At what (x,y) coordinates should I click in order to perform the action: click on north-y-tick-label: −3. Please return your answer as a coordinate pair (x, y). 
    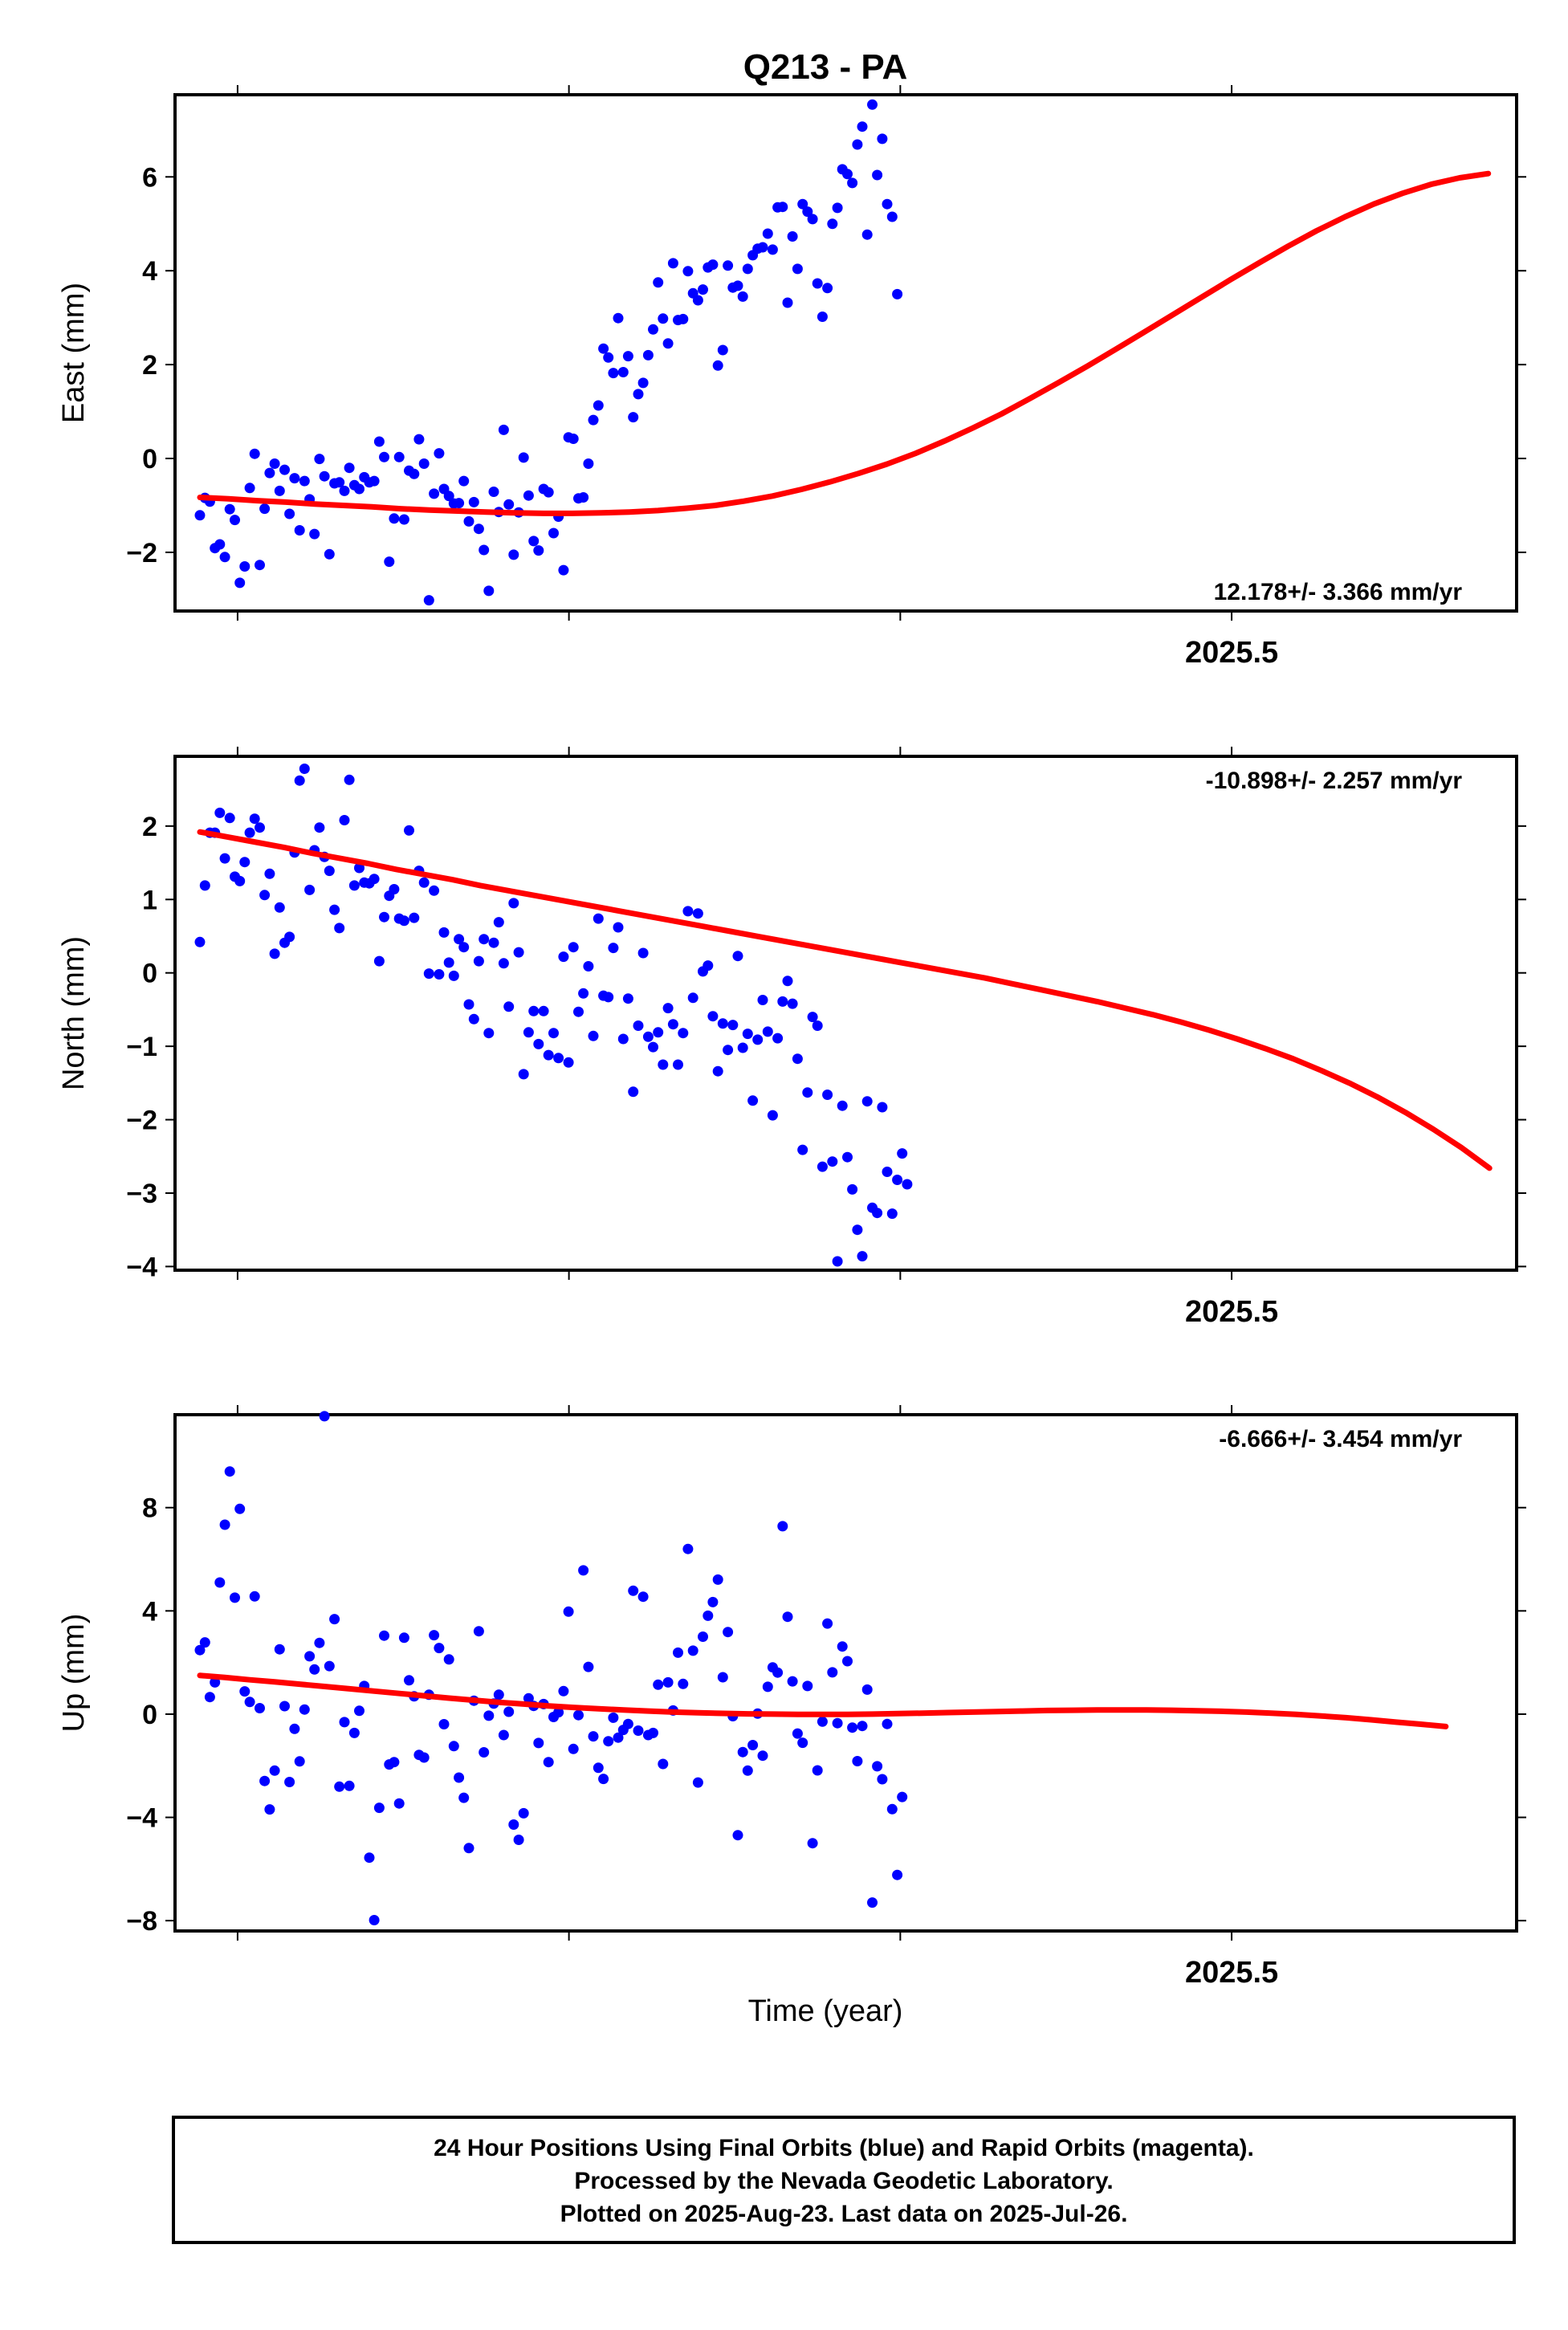
    Looking at the image, I should click on (141, 1194).